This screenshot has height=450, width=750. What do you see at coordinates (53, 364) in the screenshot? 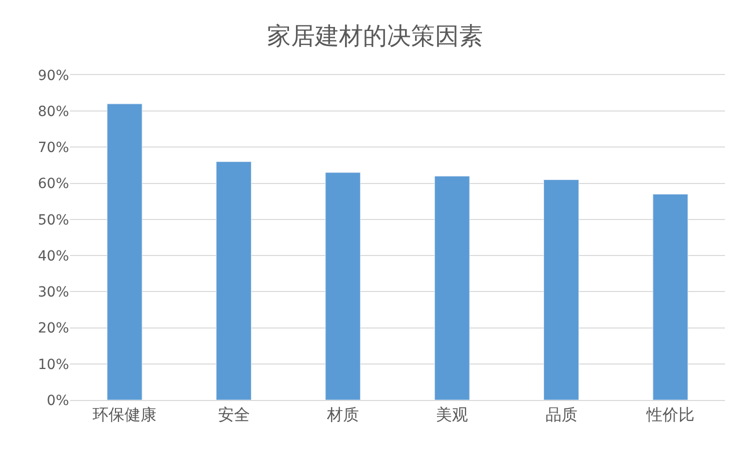
I see `y-tick-label: 10%` at bounding box center [53, 364].